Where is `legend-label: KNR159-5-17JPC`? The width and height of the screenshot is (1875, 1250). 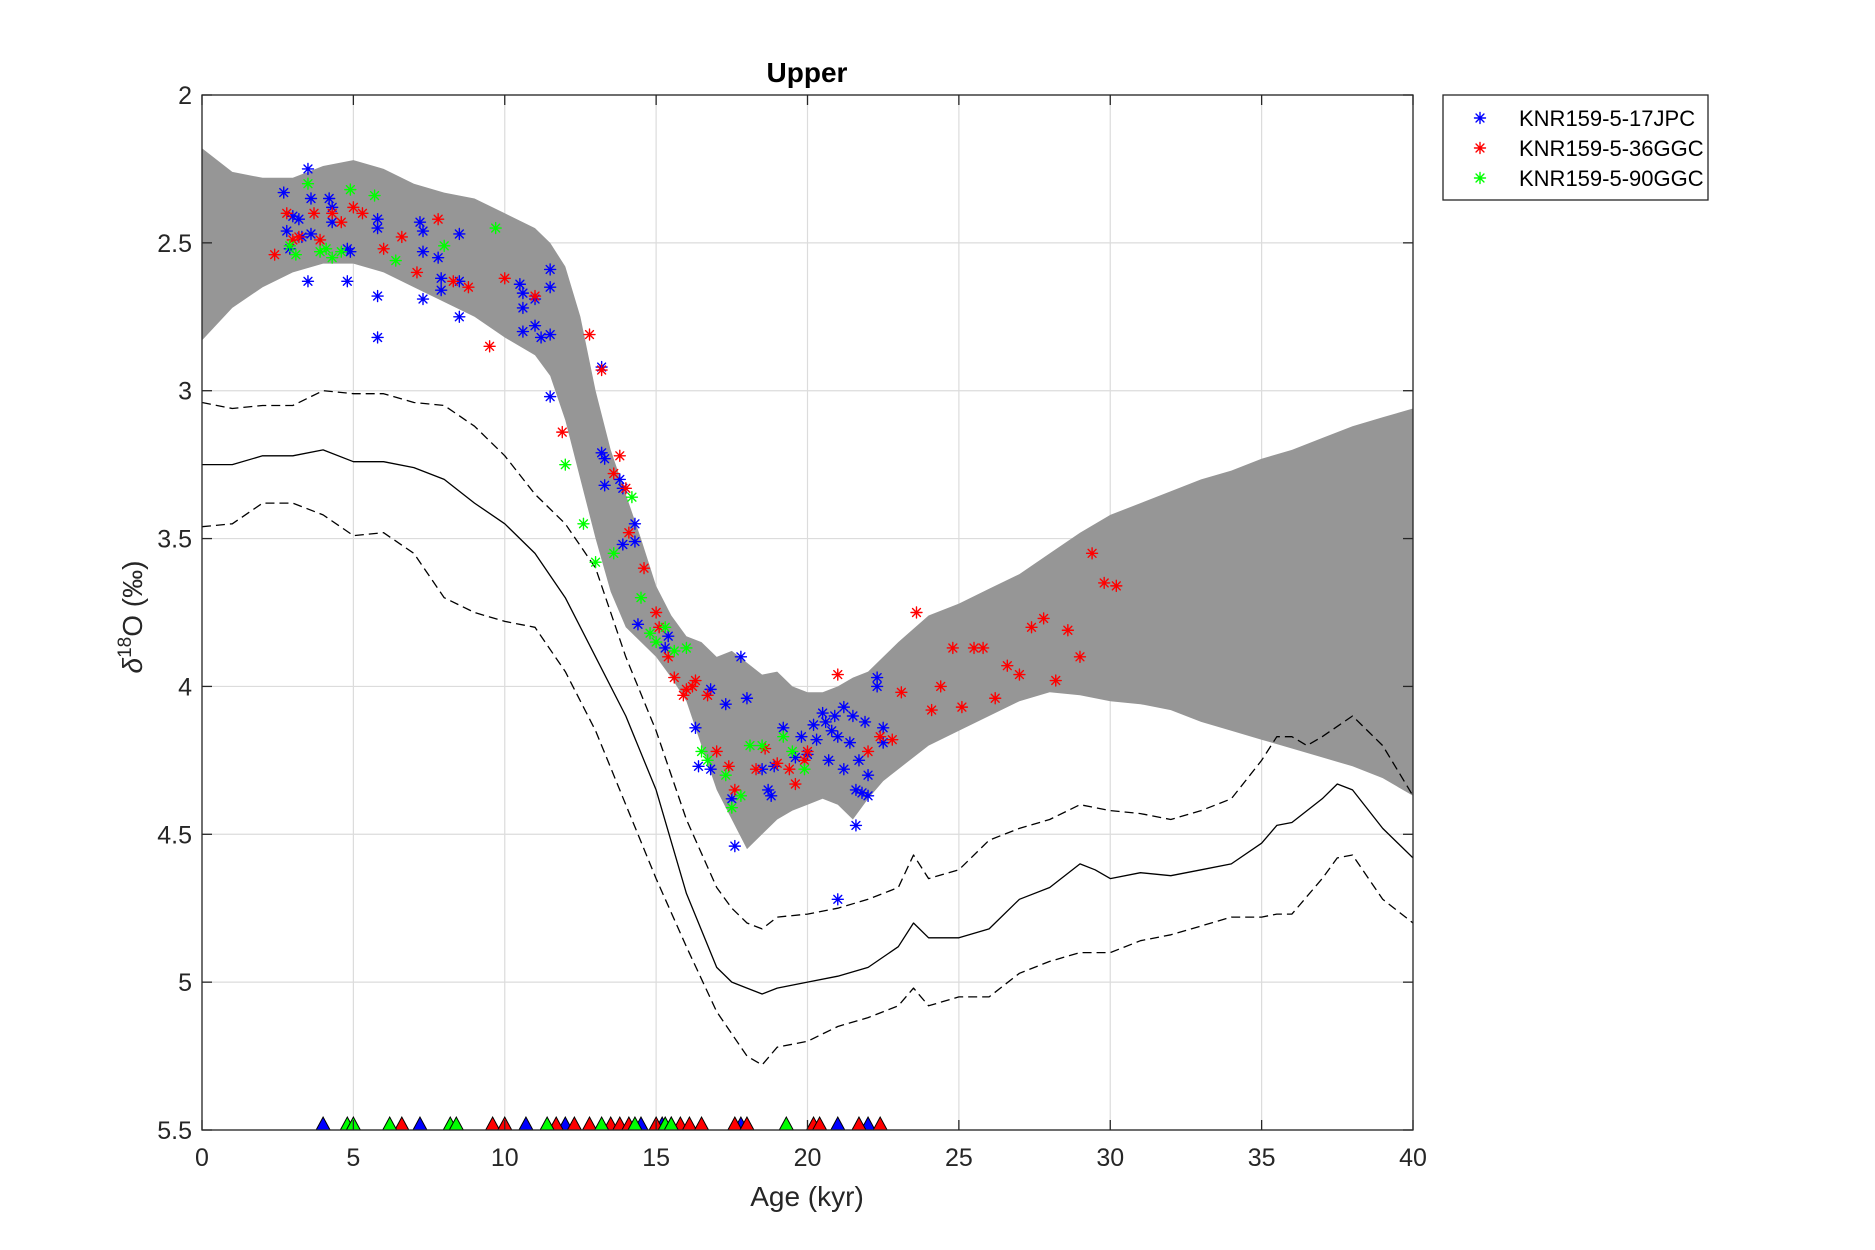 legend-label: KNR159-5-17JPC is located at coordinates (1607, 118).